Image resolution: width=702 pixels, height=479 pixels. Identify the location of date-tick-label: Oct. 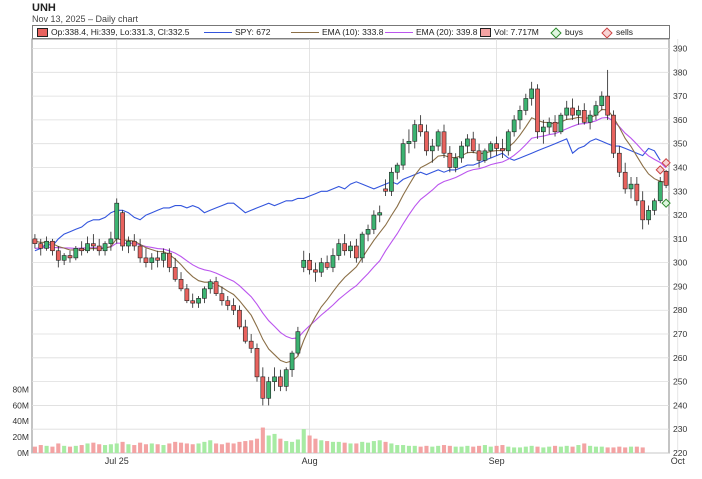
(678, 461).